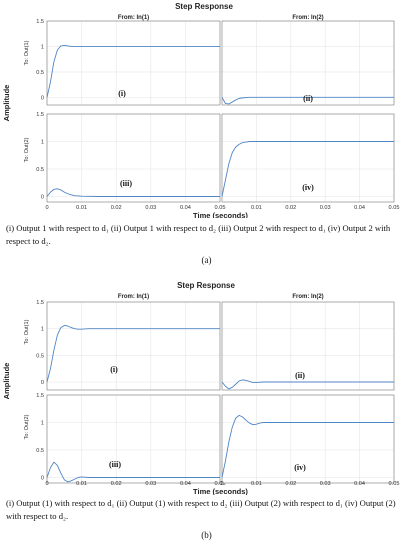  I want to click on x-tick-label-a-2-1-3: 0.03, so click(150, 208).